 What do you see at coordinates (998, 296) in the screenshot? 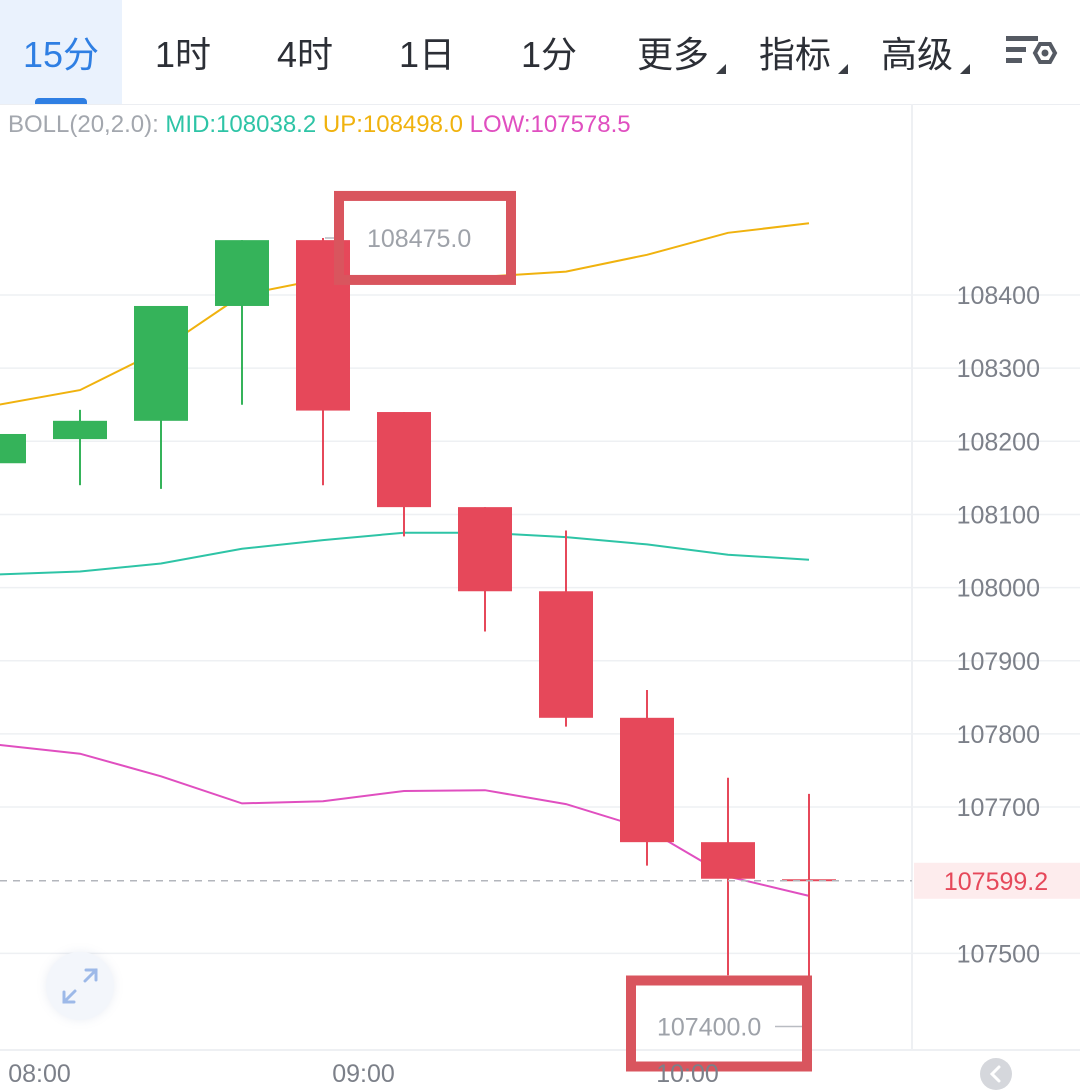
I see `y-tick-label: 108400` at bounding box center [998, 296].